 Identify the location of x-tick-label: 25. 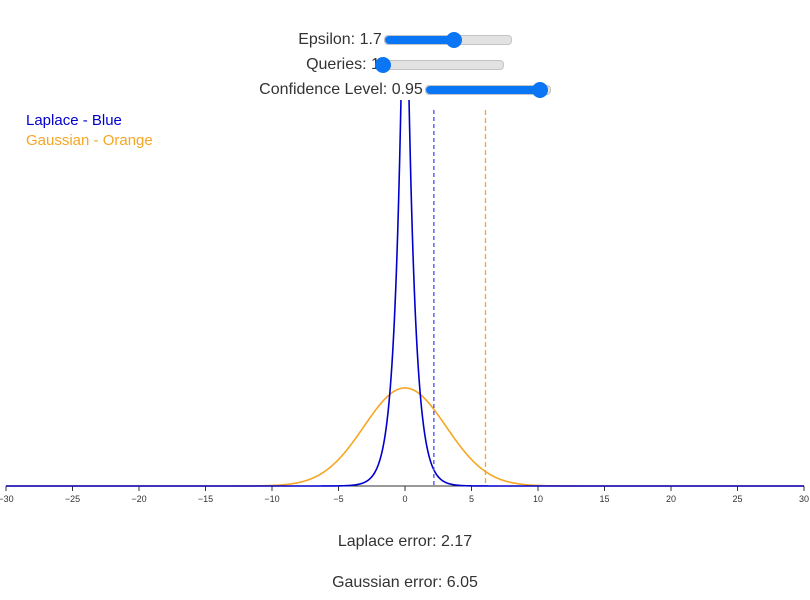
(737, 499).